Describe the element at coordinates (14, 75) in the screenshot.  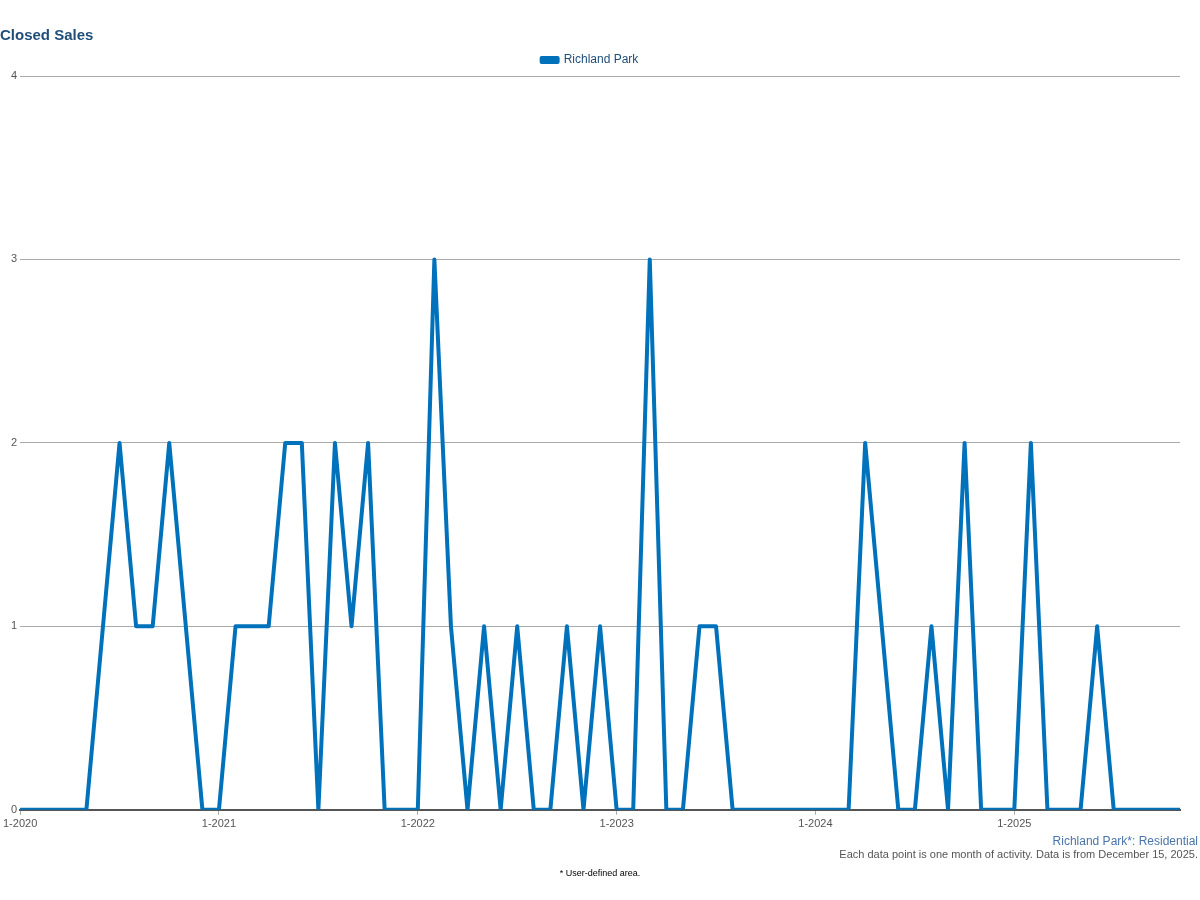
I see `y-tick-label: 4` at that location.